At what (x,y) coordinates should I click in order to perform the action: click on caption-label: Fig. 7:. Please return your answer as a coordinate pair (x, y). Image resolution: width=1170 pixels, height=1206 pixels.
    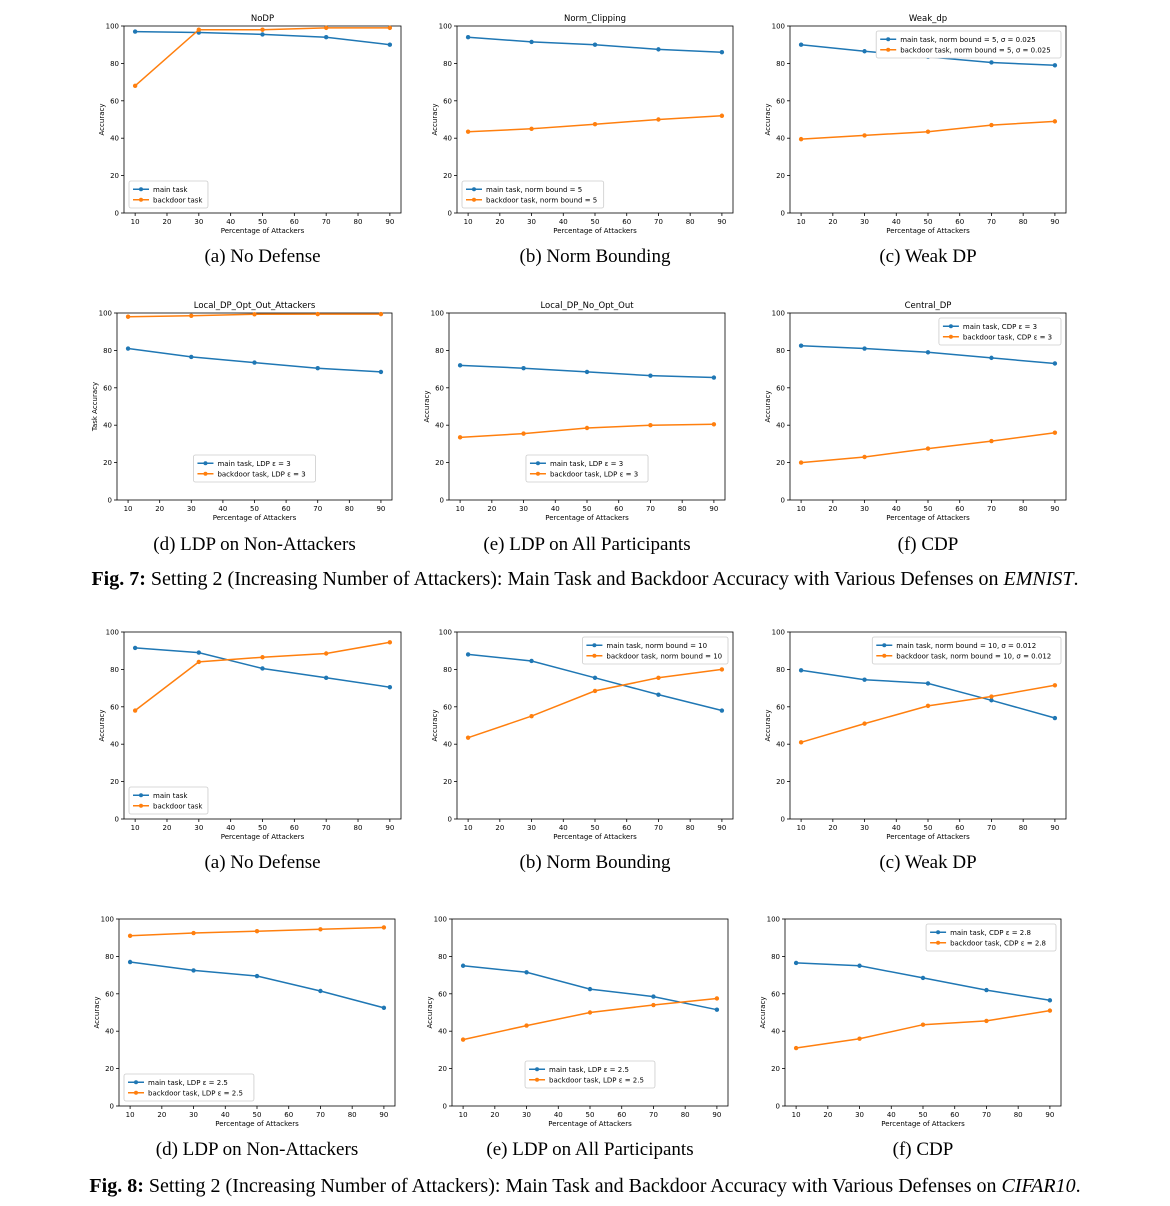
    Looking at the image, I should click on (118, 579).